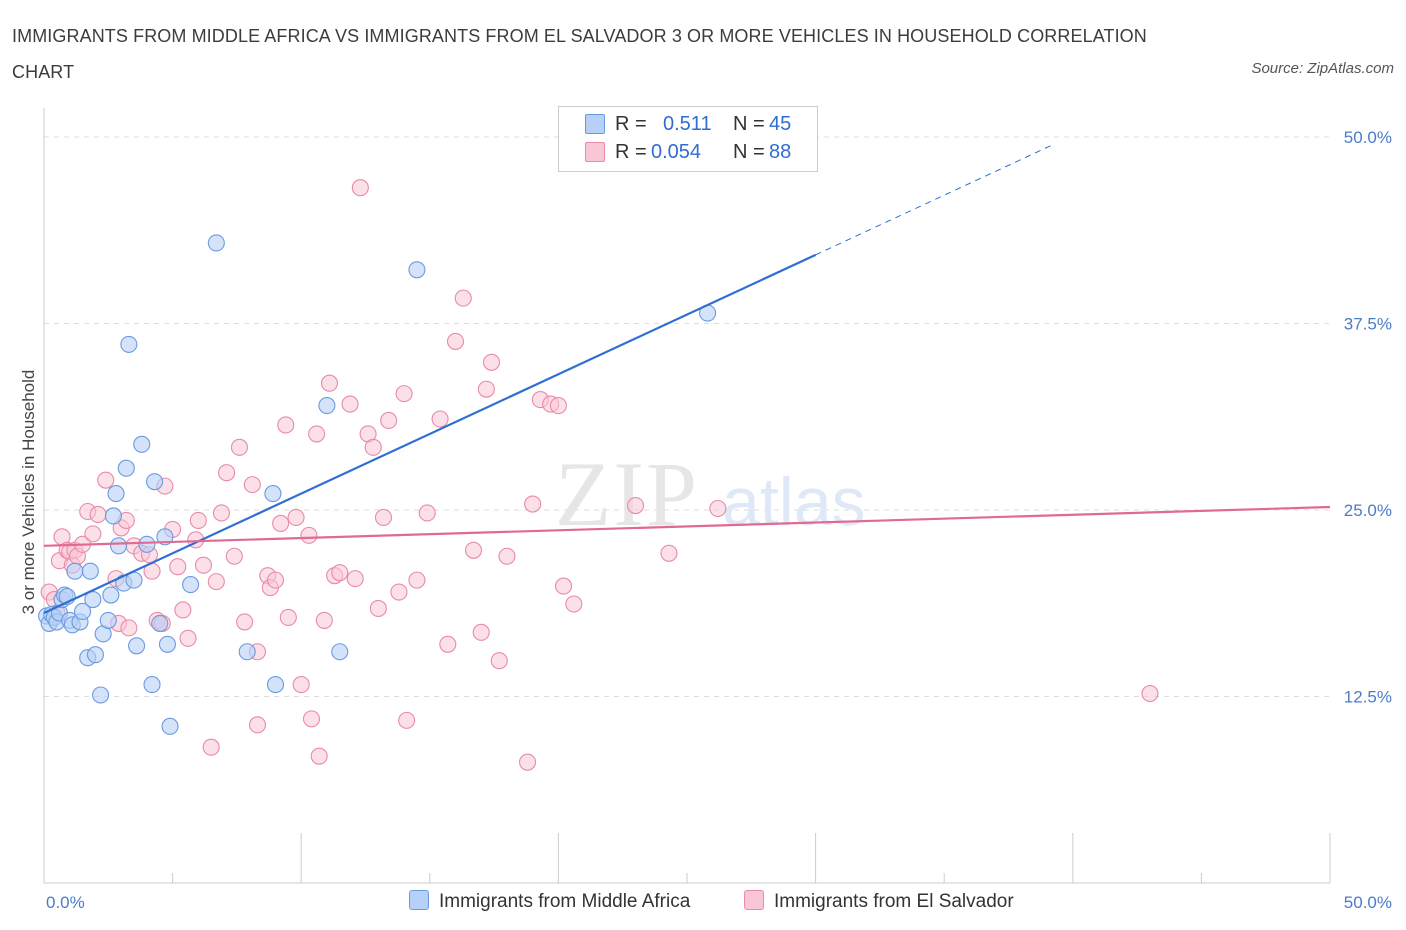 This screenshot has width=1406, height=930. What do you see at coordinates (1368, 510) in the screenshot?
I see `y-tick-label: 25.0%` at bounding box center [1368, 510].